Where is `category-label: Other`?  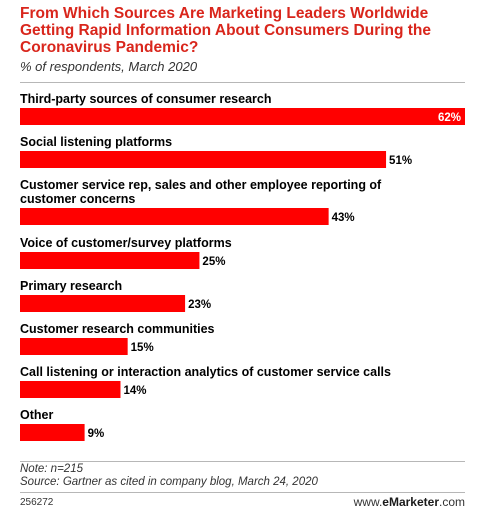
category-label: Other is located at coordinates (36, 415).